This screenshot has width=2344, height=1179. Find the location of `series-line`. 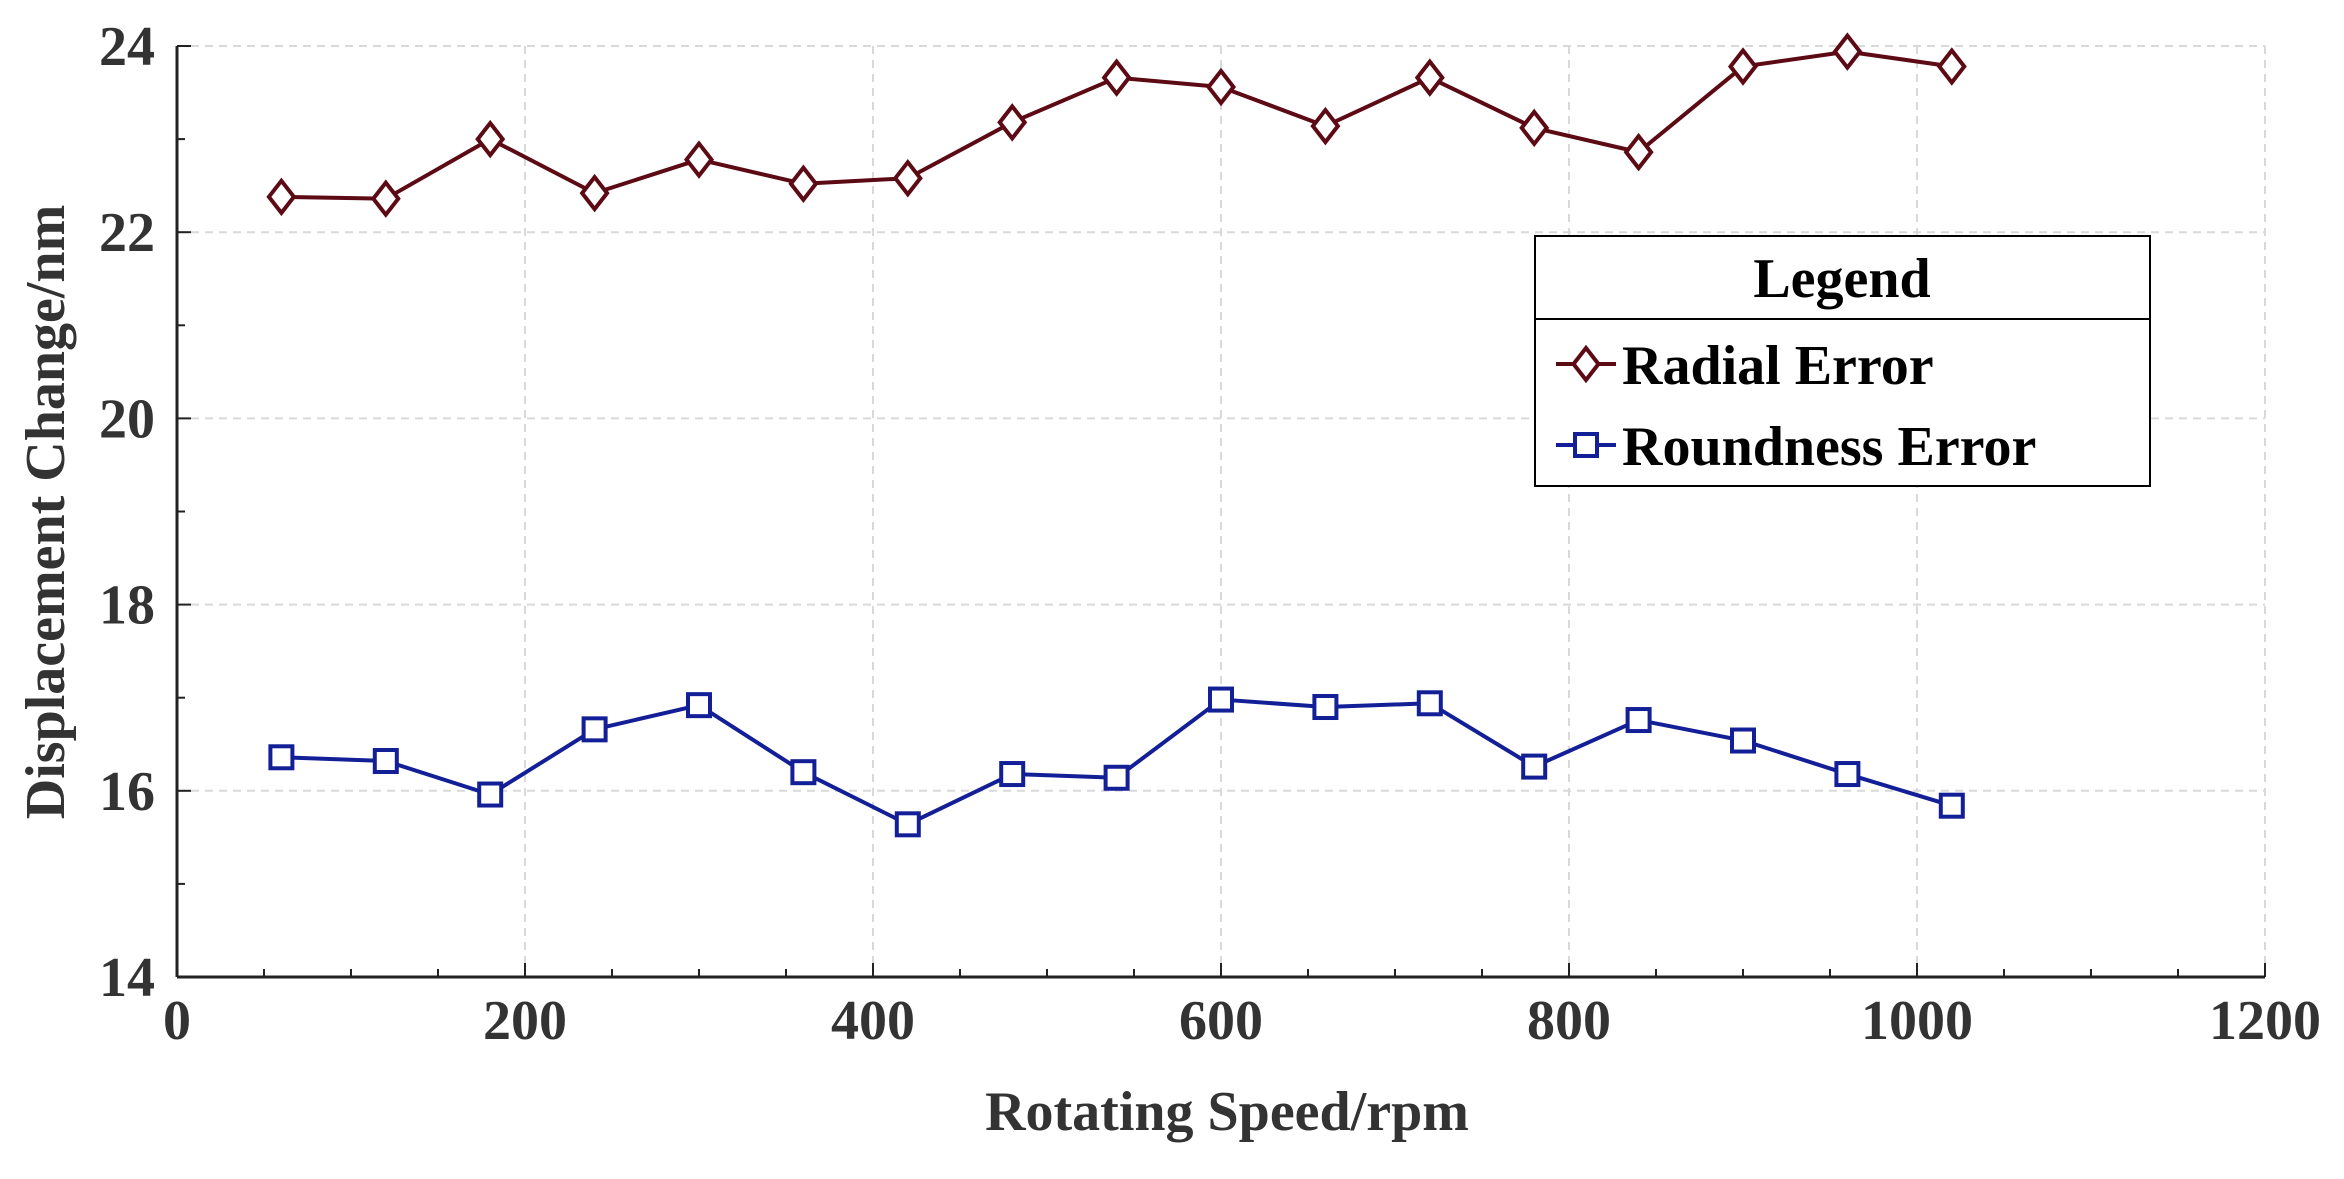

series-line is located at coordinates (1117, 762).